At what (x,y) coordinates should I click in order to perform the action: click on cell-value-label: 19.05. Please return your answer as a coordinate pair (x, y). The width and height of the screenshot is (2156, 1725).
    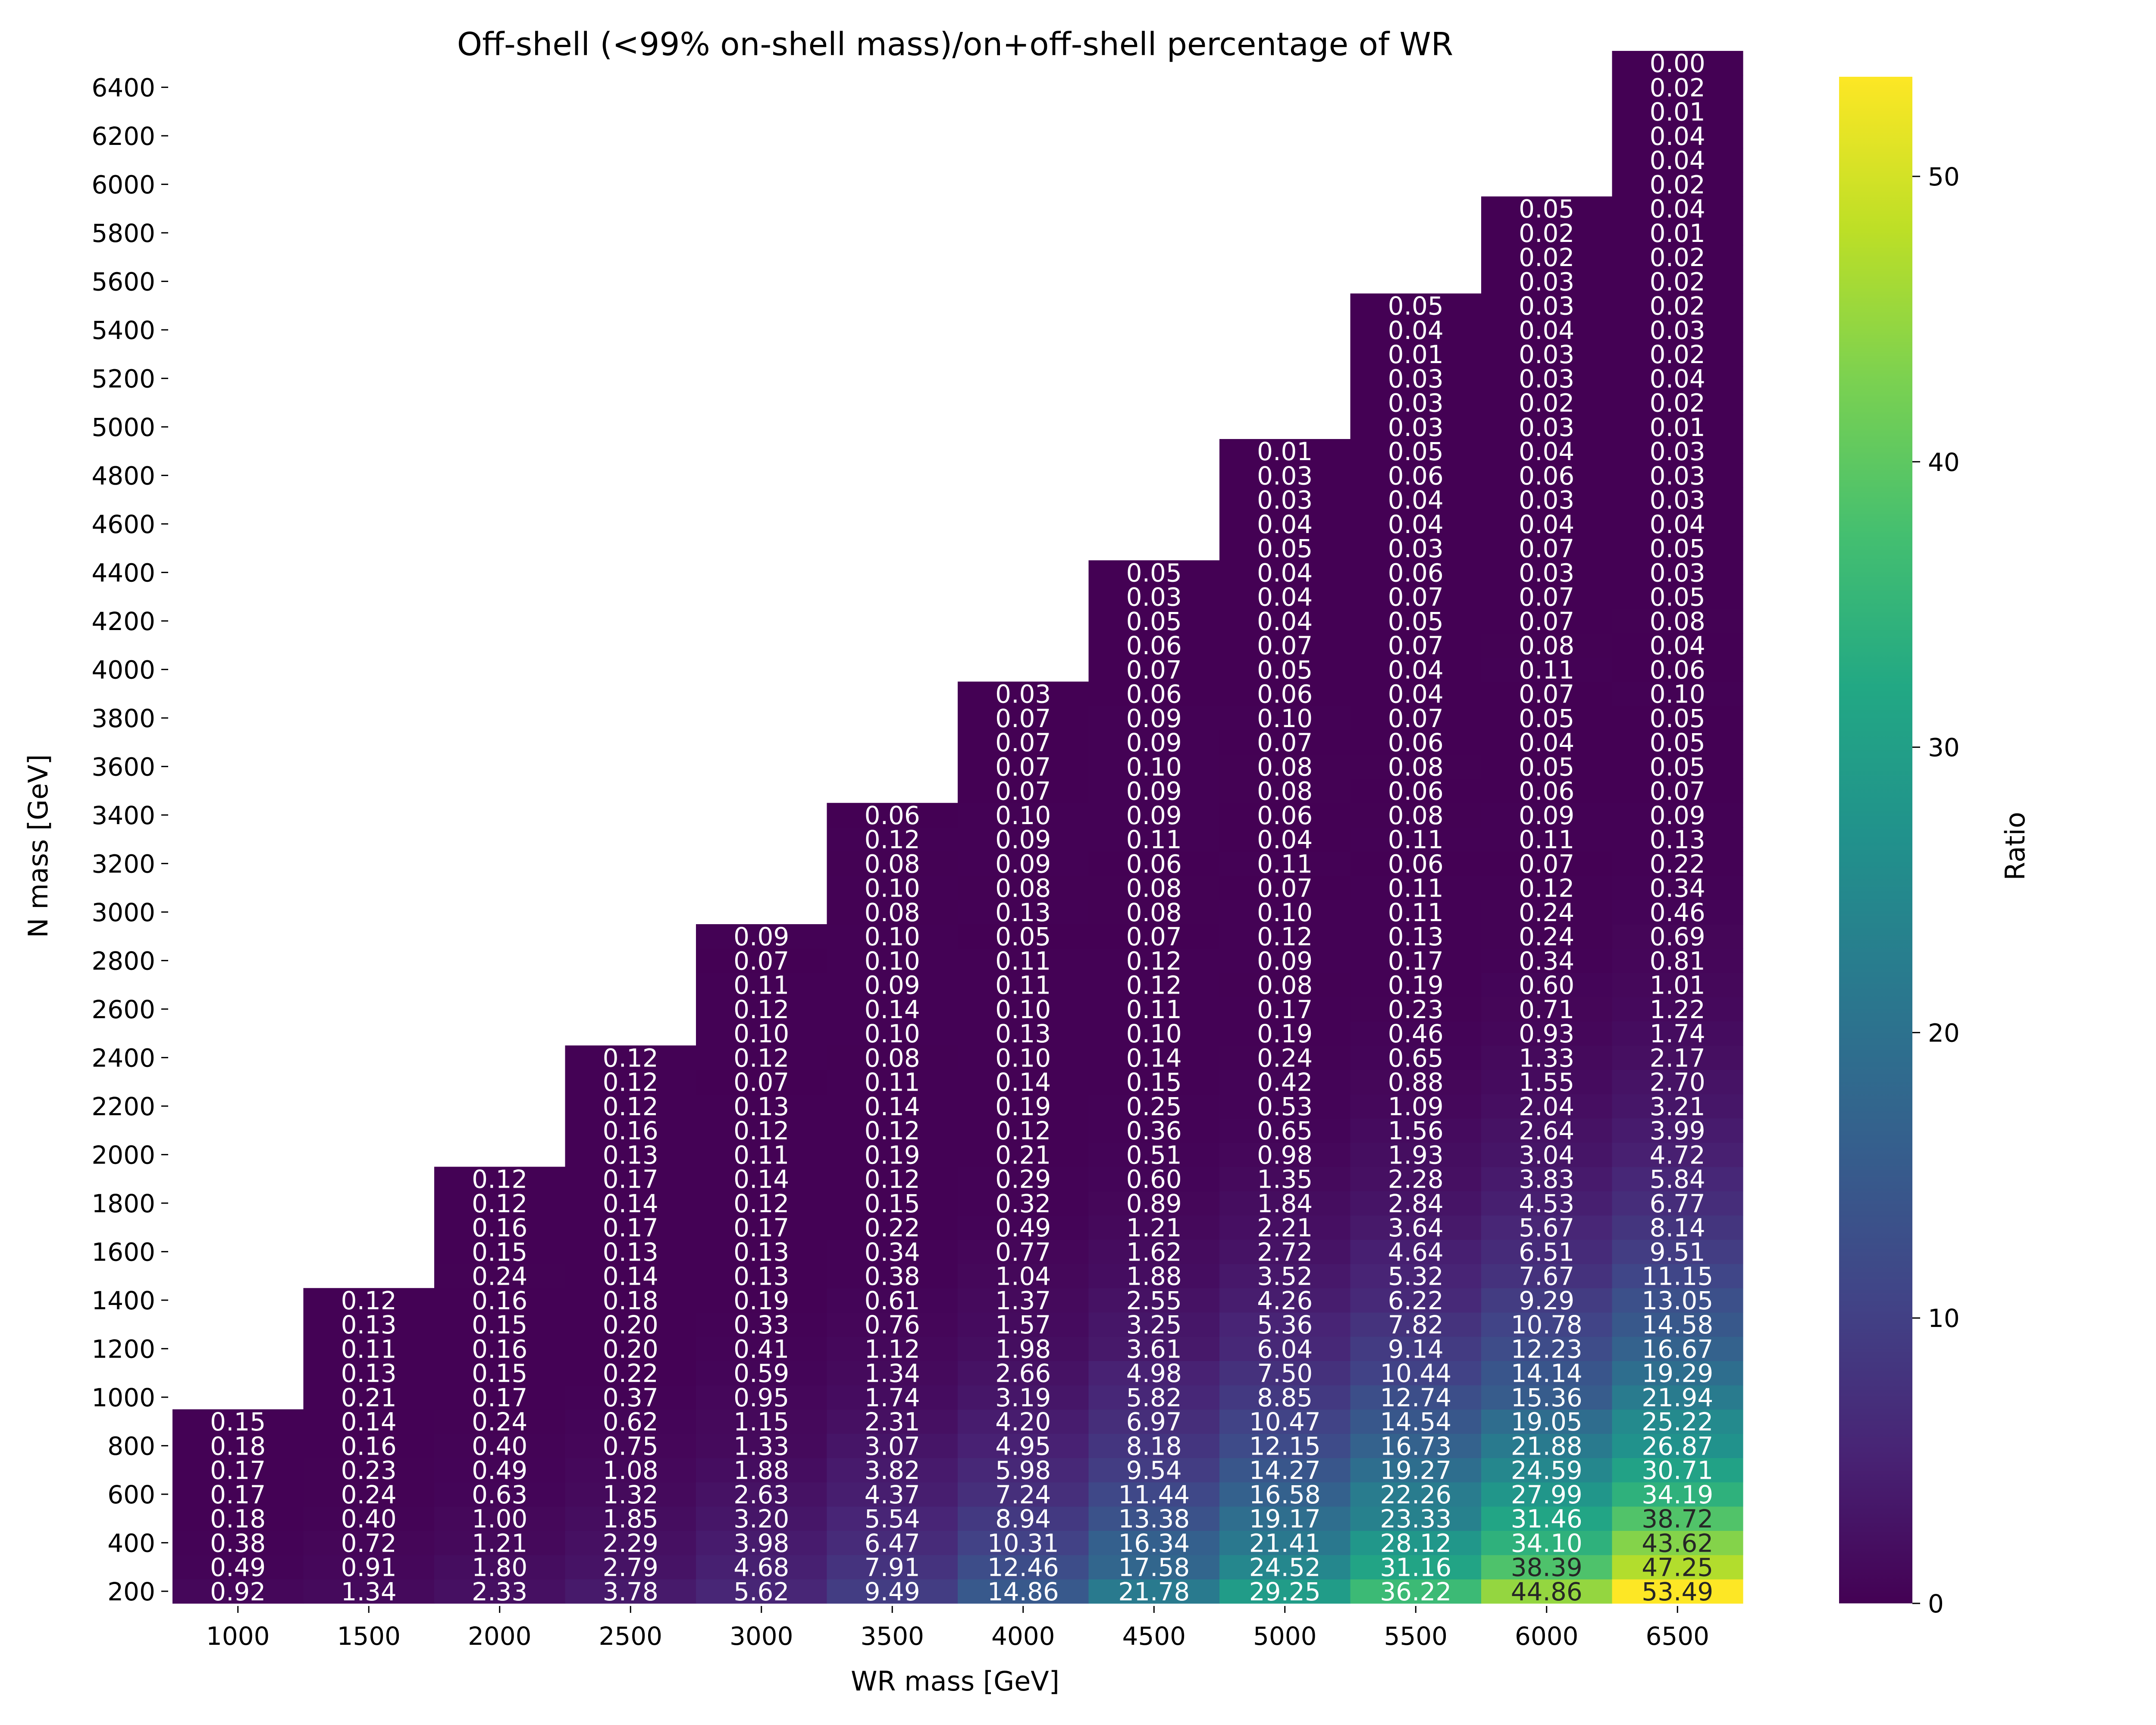
    Looking at the image, I should click on (1547, 1421).